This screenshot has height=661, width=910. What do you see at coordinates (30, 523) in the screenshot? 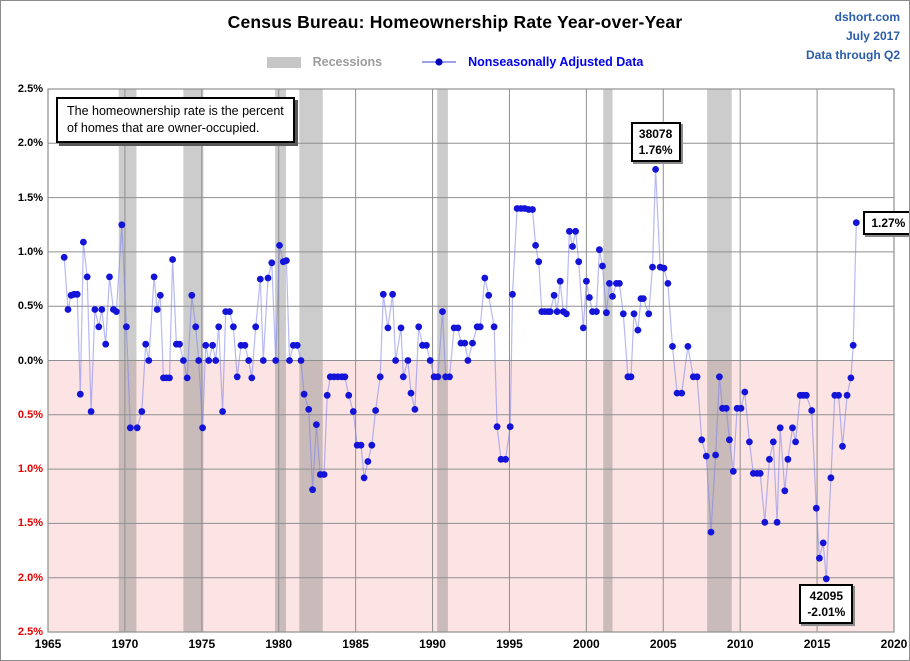
I see `y-axis-tick-label: 1.5%` at bounding box center [30, 523].